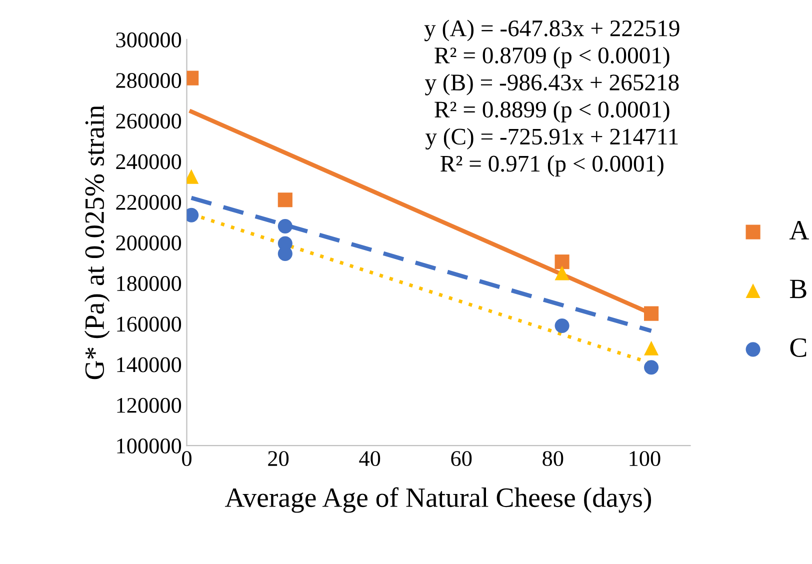 The image size is (812, 564). I want to click on y-tick-label: 220000, so click(149, 202).